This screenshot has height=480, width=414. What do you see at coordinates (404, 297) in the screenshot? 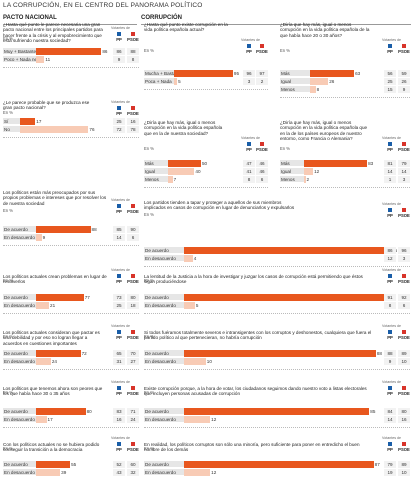
I see `psoe-value: 92` at bounding box center [404, 297].